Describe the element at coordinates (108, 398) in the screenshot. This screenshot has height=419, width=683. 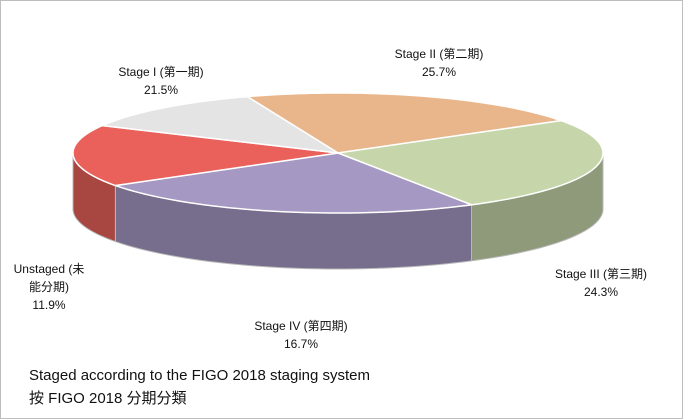
I see `footnote: 按 FIGO 2018 分期分類` at that location.